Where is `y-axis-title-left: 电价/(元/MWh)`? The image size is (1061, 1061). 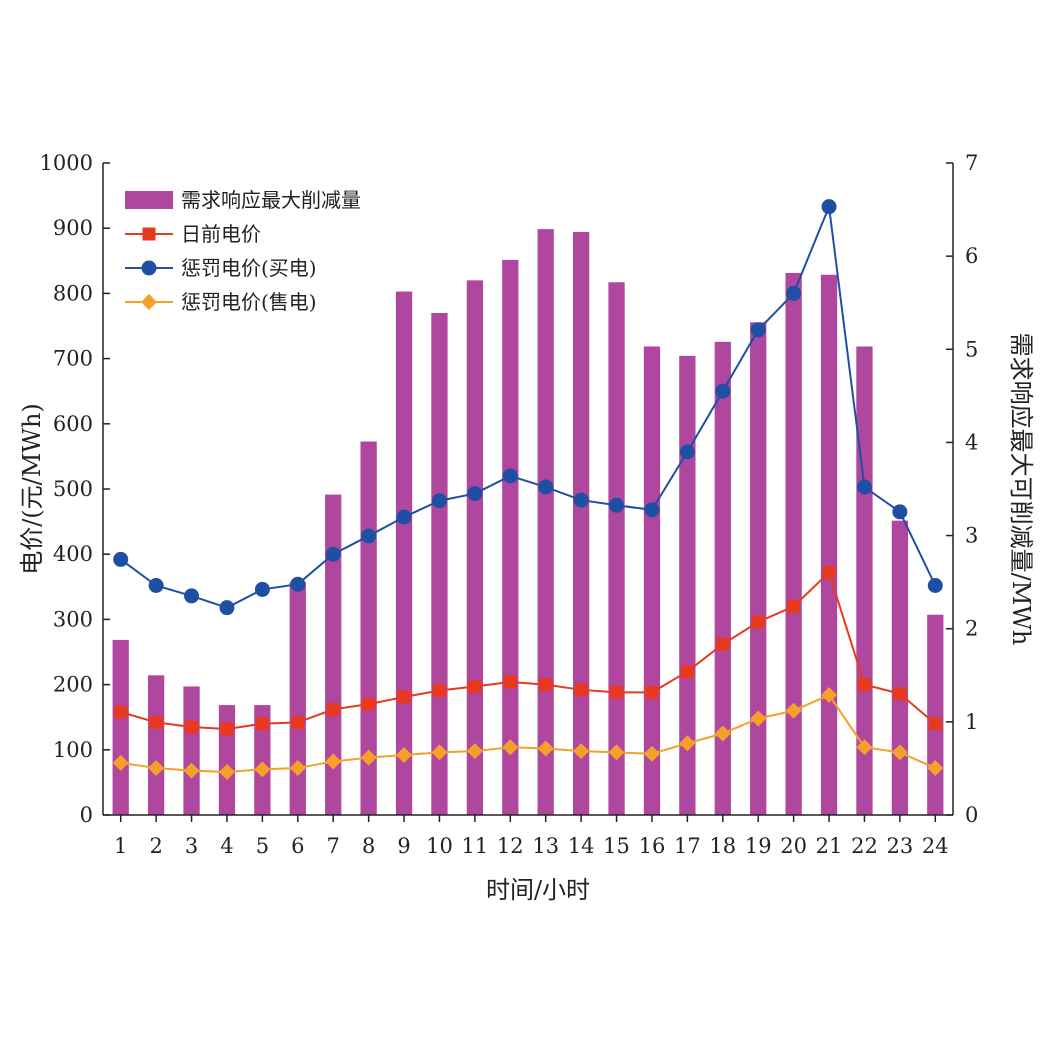
y-axis-title-left: 电价/(元/MWh) is located at coordinates (32, 489).